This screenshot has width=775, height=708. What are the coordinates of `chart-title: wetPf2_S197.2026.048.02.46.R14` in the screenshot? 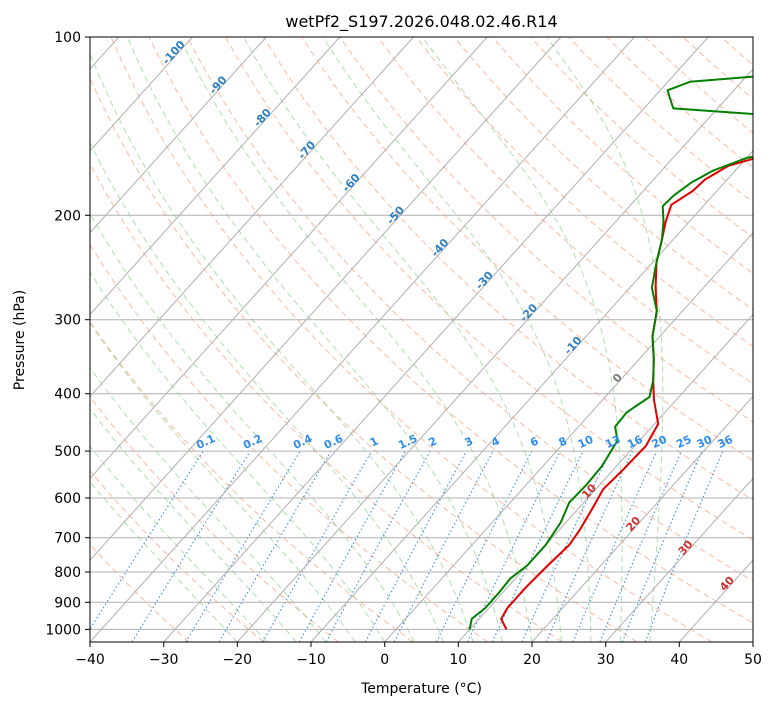 It's located at (421, 22).